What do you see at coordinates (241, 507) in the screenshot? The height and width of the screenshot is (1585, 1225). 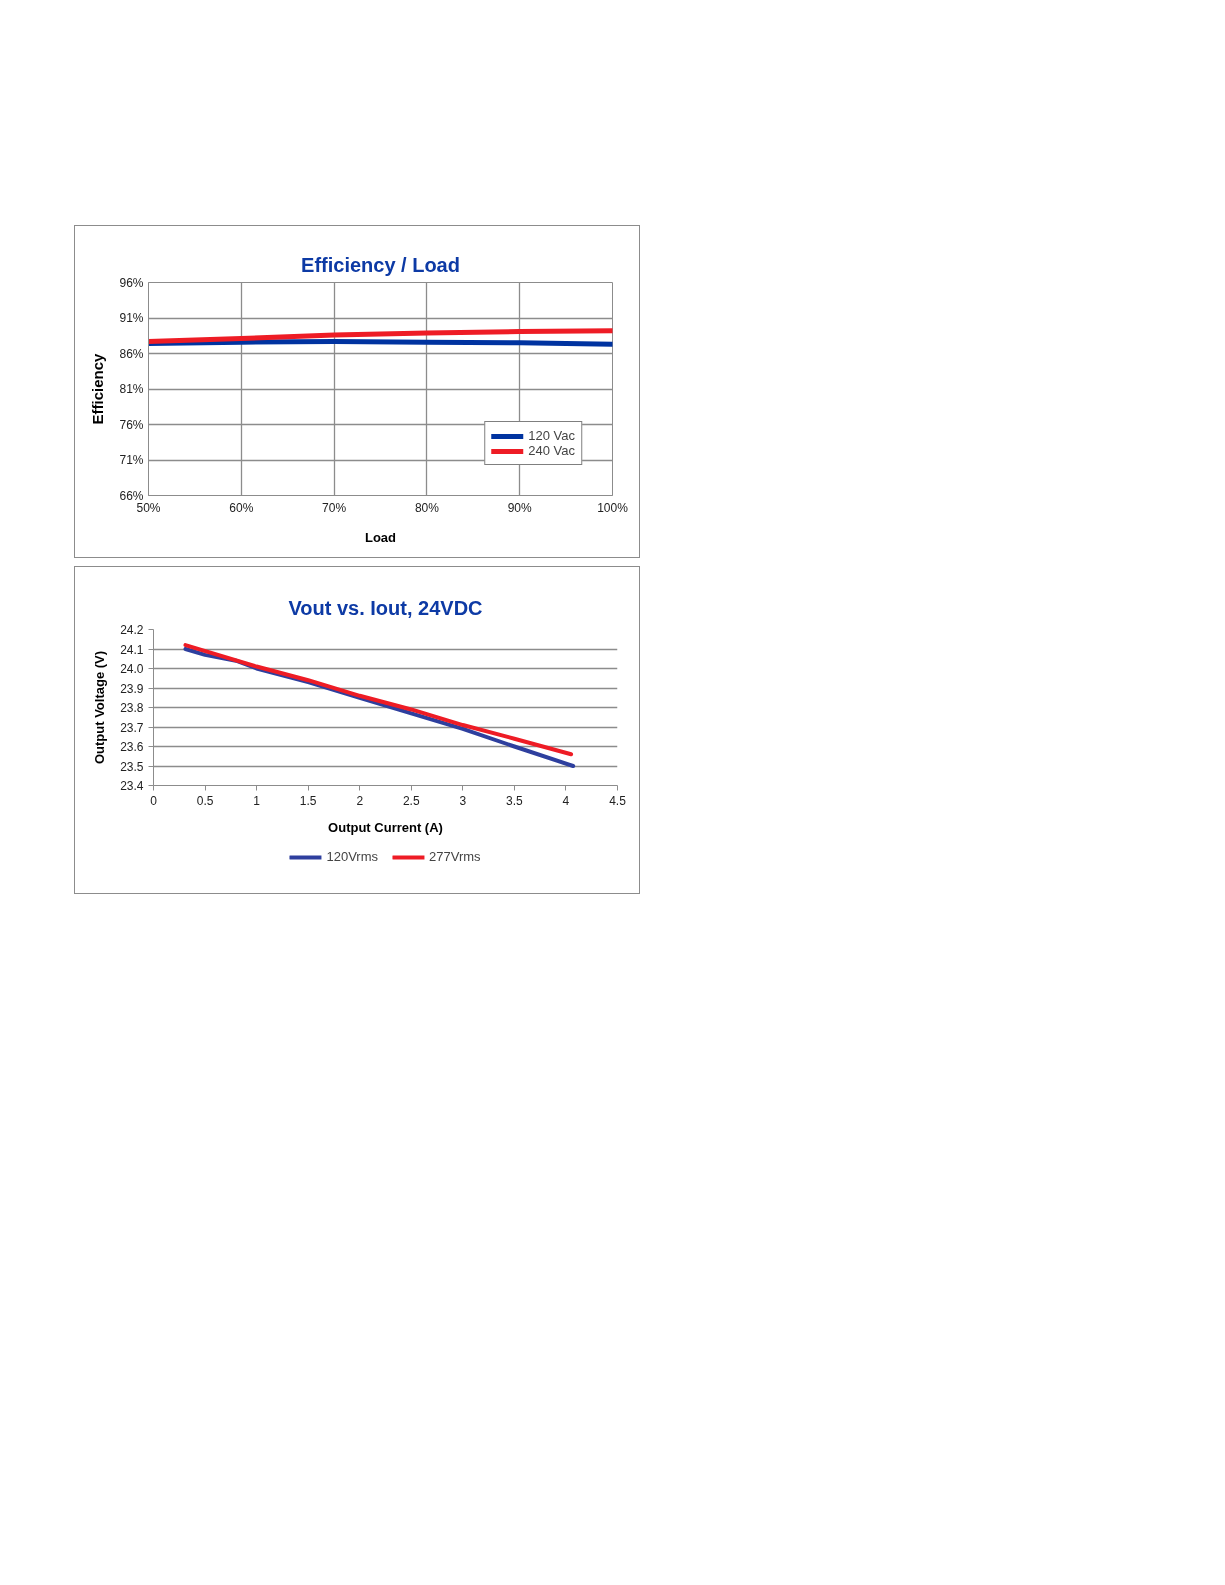 I see `x-tick-label: 60%` at bounding box center [241, 507].